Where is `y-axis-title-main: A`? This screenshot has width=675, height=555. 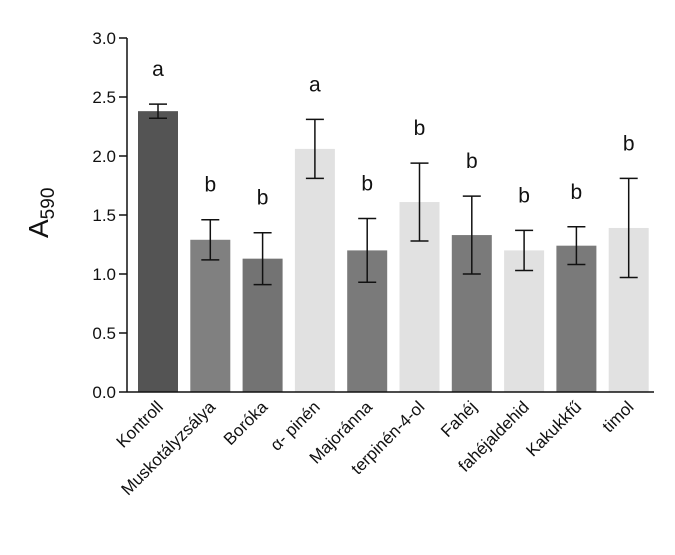 y-axis-title-main: A is located at coordinates (38, 228).